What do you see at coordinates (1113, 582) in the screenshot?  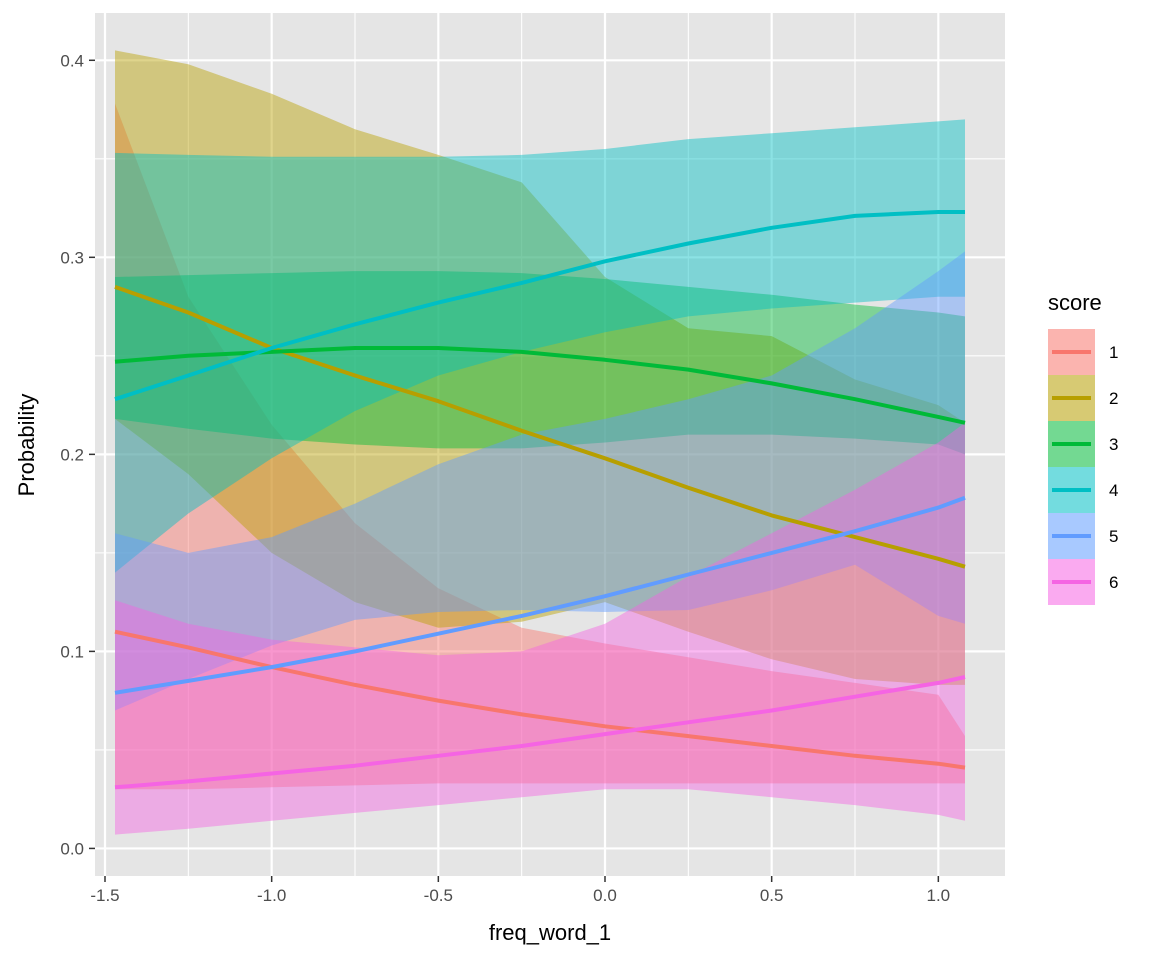 I see `legend-label: 6` at bounding box center [1113, 582].